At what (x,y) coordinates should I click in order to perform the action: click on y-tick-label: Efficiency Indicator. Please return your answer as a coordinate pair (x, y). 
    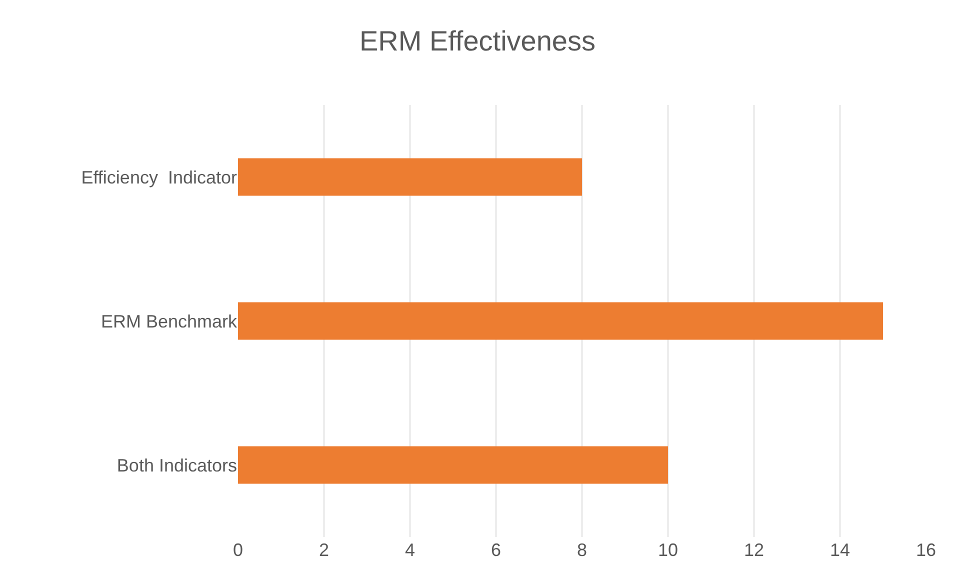
    Looking at the image, I should click on (159, 177).